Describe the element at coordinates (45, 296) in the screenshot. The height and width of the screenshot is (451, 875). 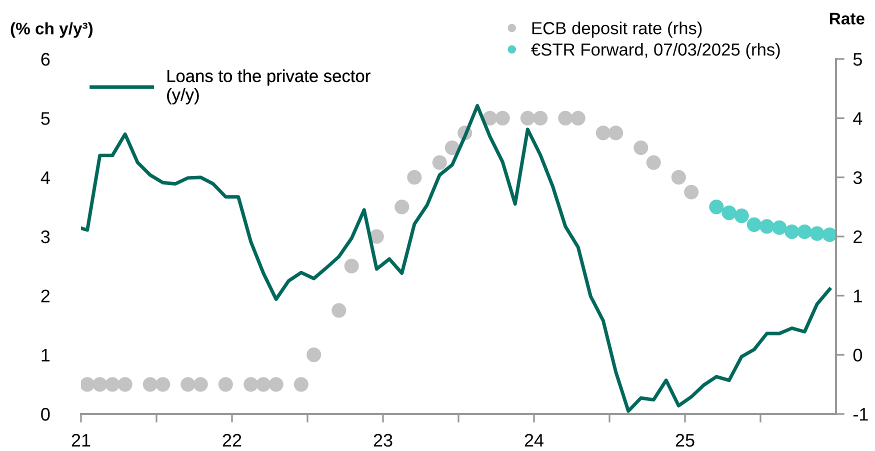
I see `y-tick-label: 2` at that location.